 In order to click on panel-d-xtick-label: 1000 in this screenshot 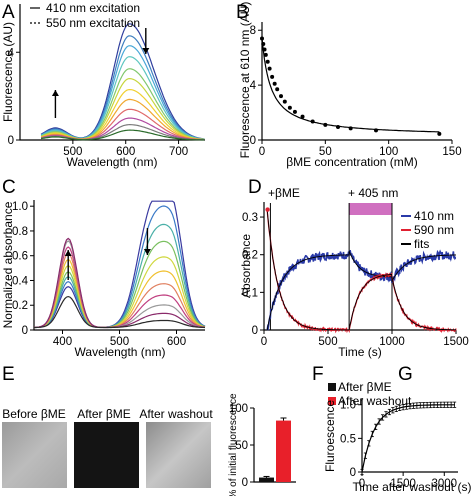, I will do `click(392, 342)`.